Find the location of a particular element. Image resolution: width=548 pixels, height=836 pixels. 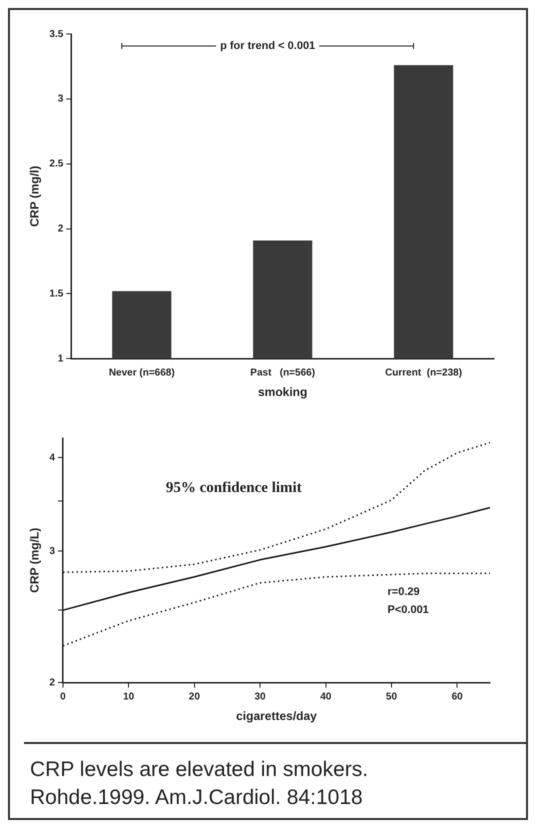

text: Rohde.1999. Am.J.Cardiol. 84:1018 is located at coordinates (197, 798).